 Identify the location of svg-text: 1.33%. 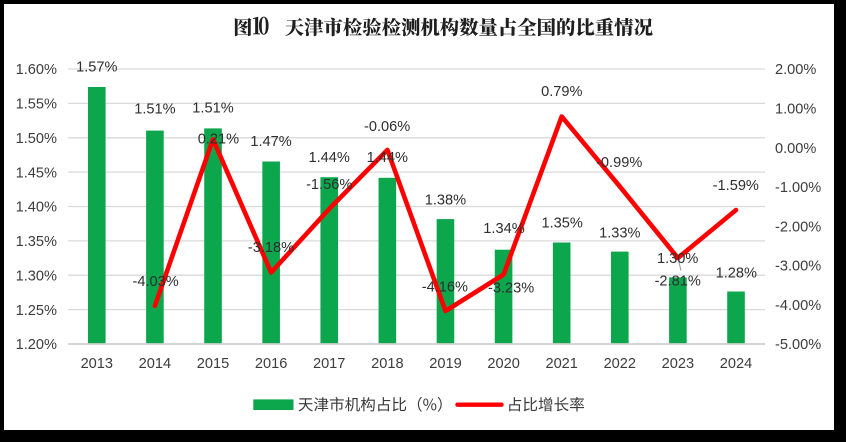
(619, 234).